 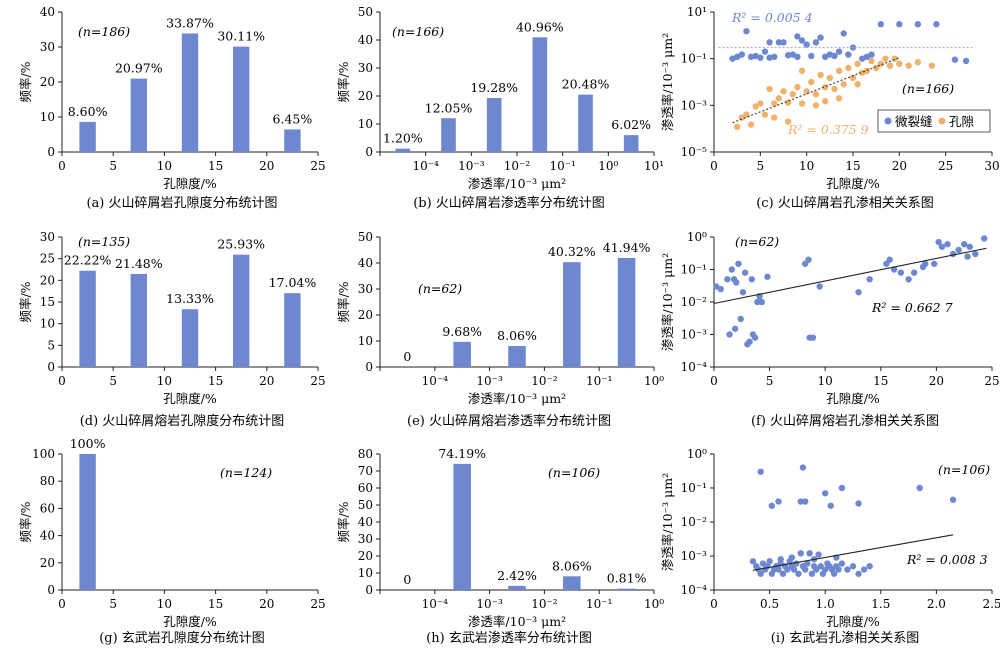 I want to click on y-tick-label: 40, so click(x=47, y=536).